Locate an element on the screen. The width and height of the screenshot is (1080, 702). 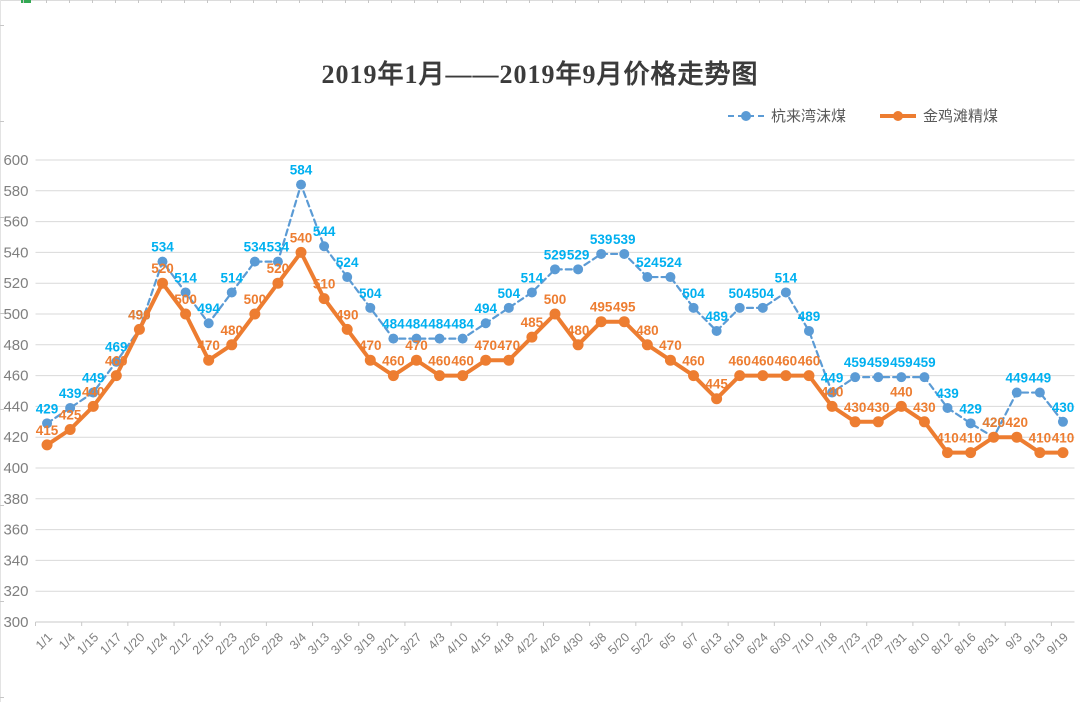
data-label: 514 is located at coordinates (185, 277).